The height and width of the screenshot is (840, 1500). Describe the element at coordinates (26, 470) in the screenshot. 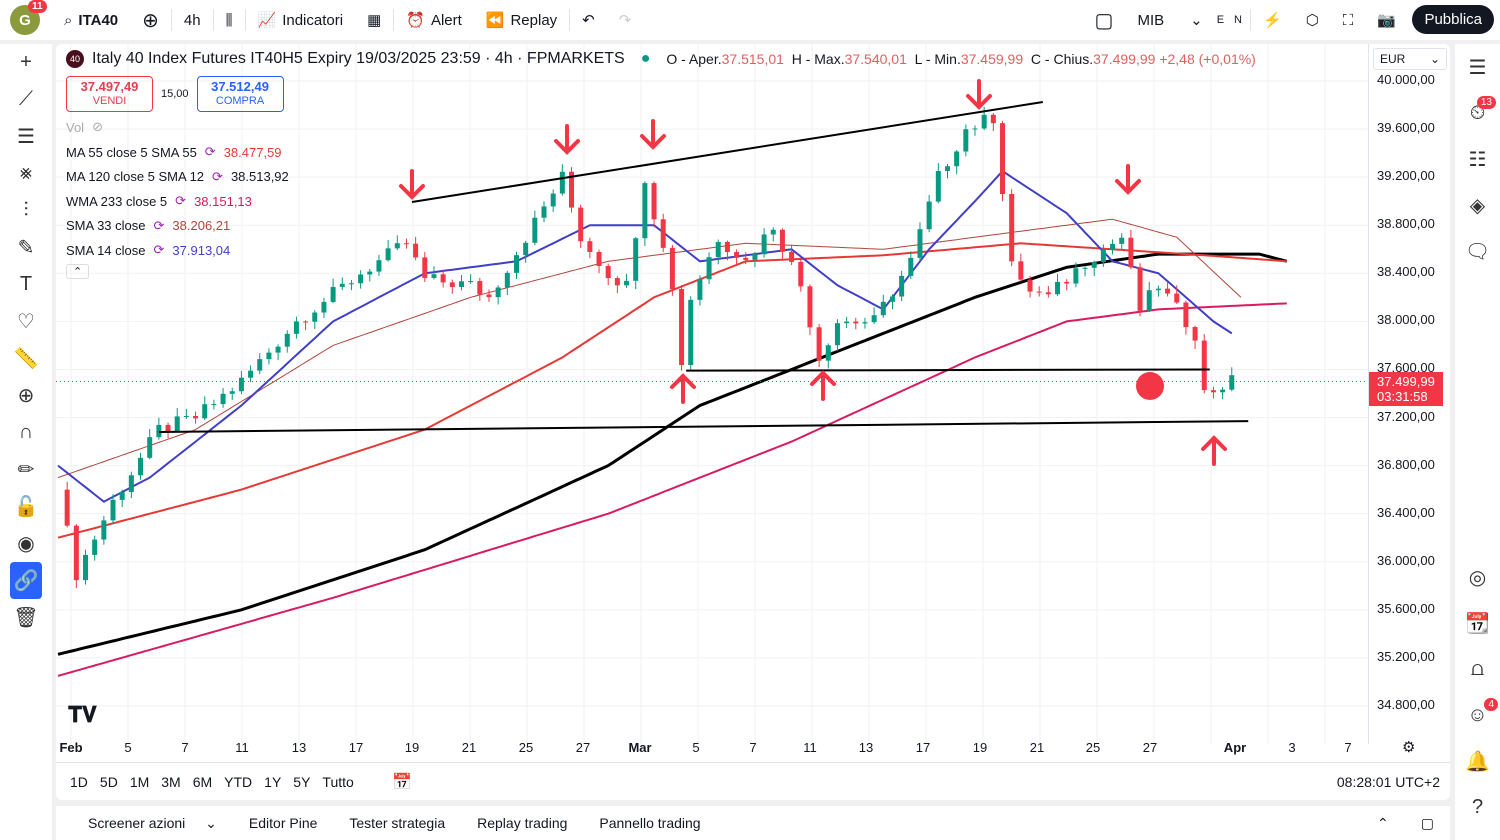

I see `pencil-lock-icon: ✏` at that location.